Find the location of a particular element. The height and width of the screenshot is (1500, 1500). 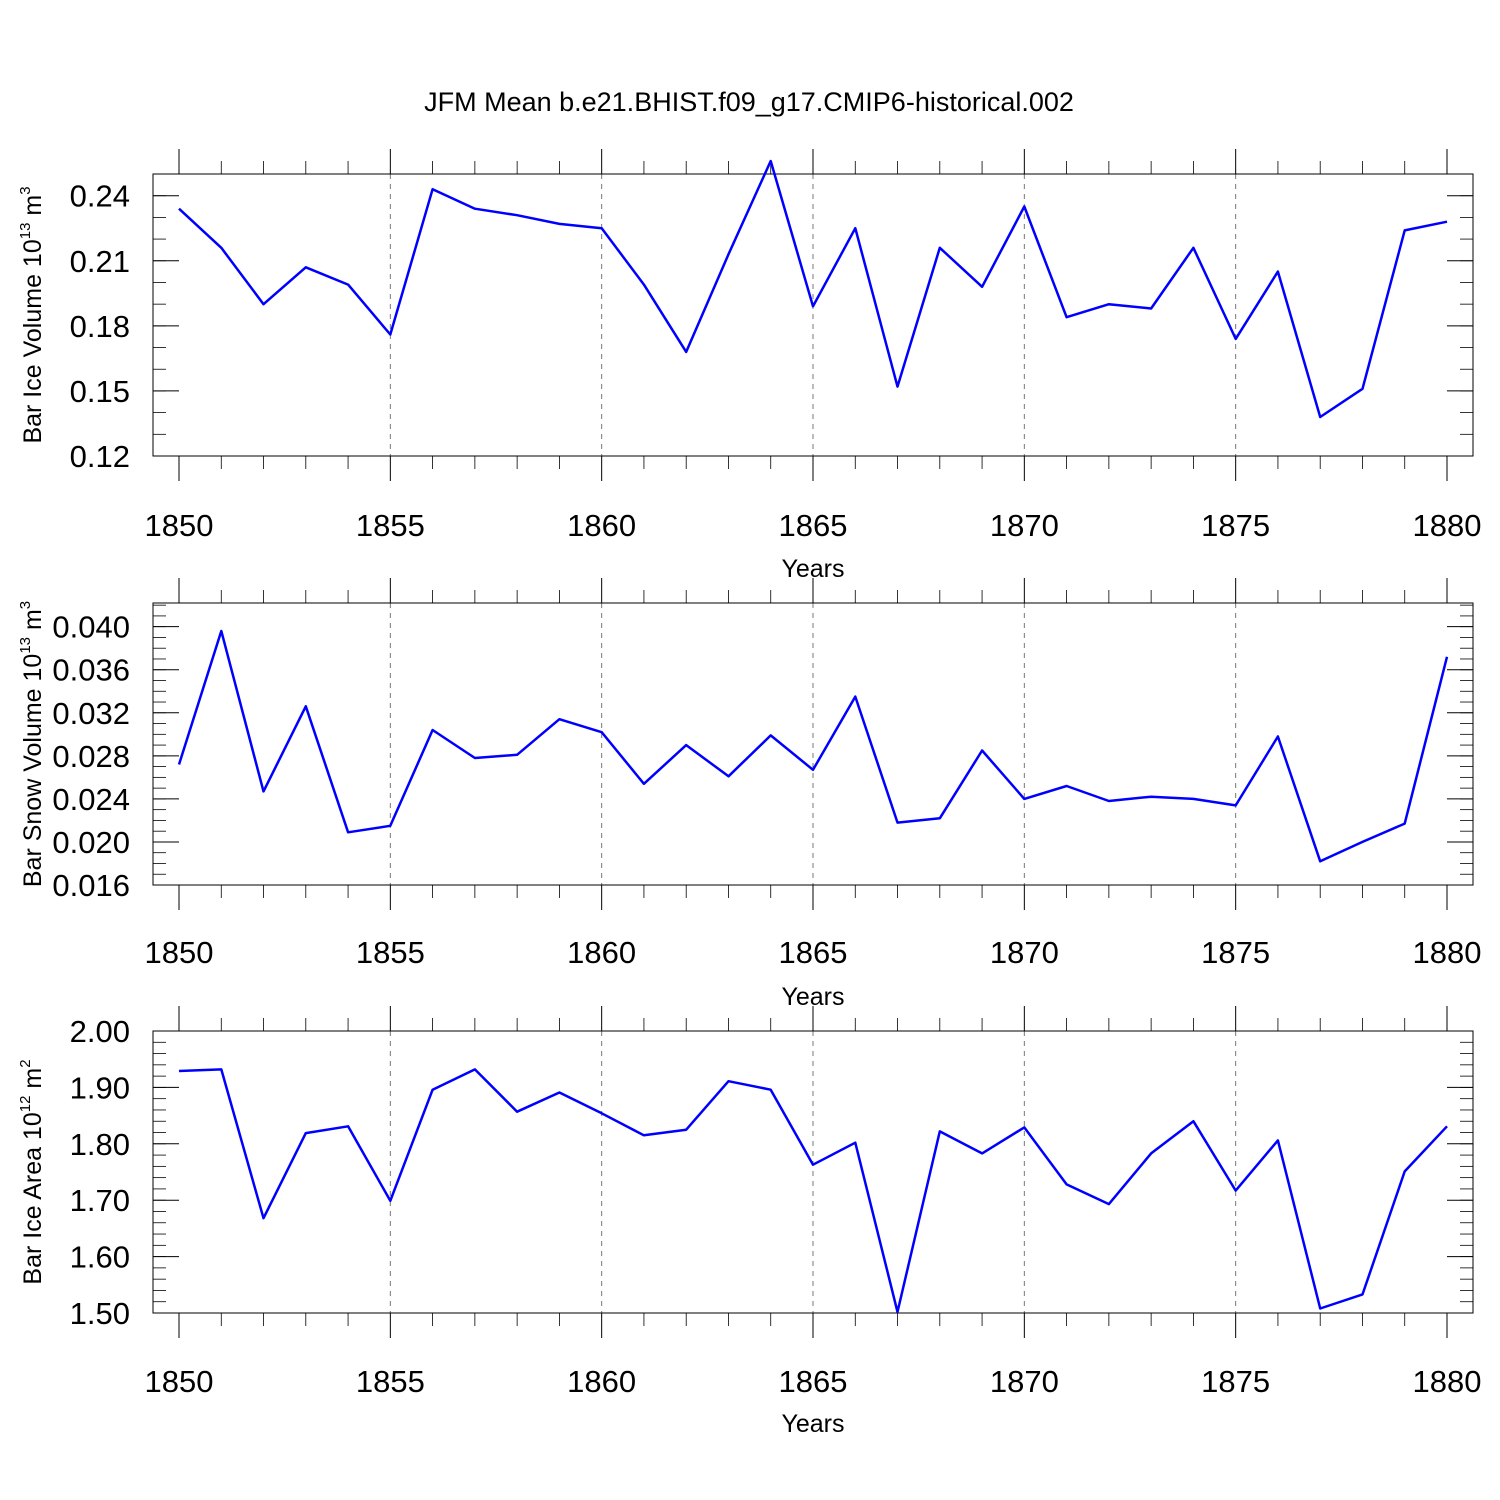

y-tick-label: 1.70 is located at coordinates (100, 1200).